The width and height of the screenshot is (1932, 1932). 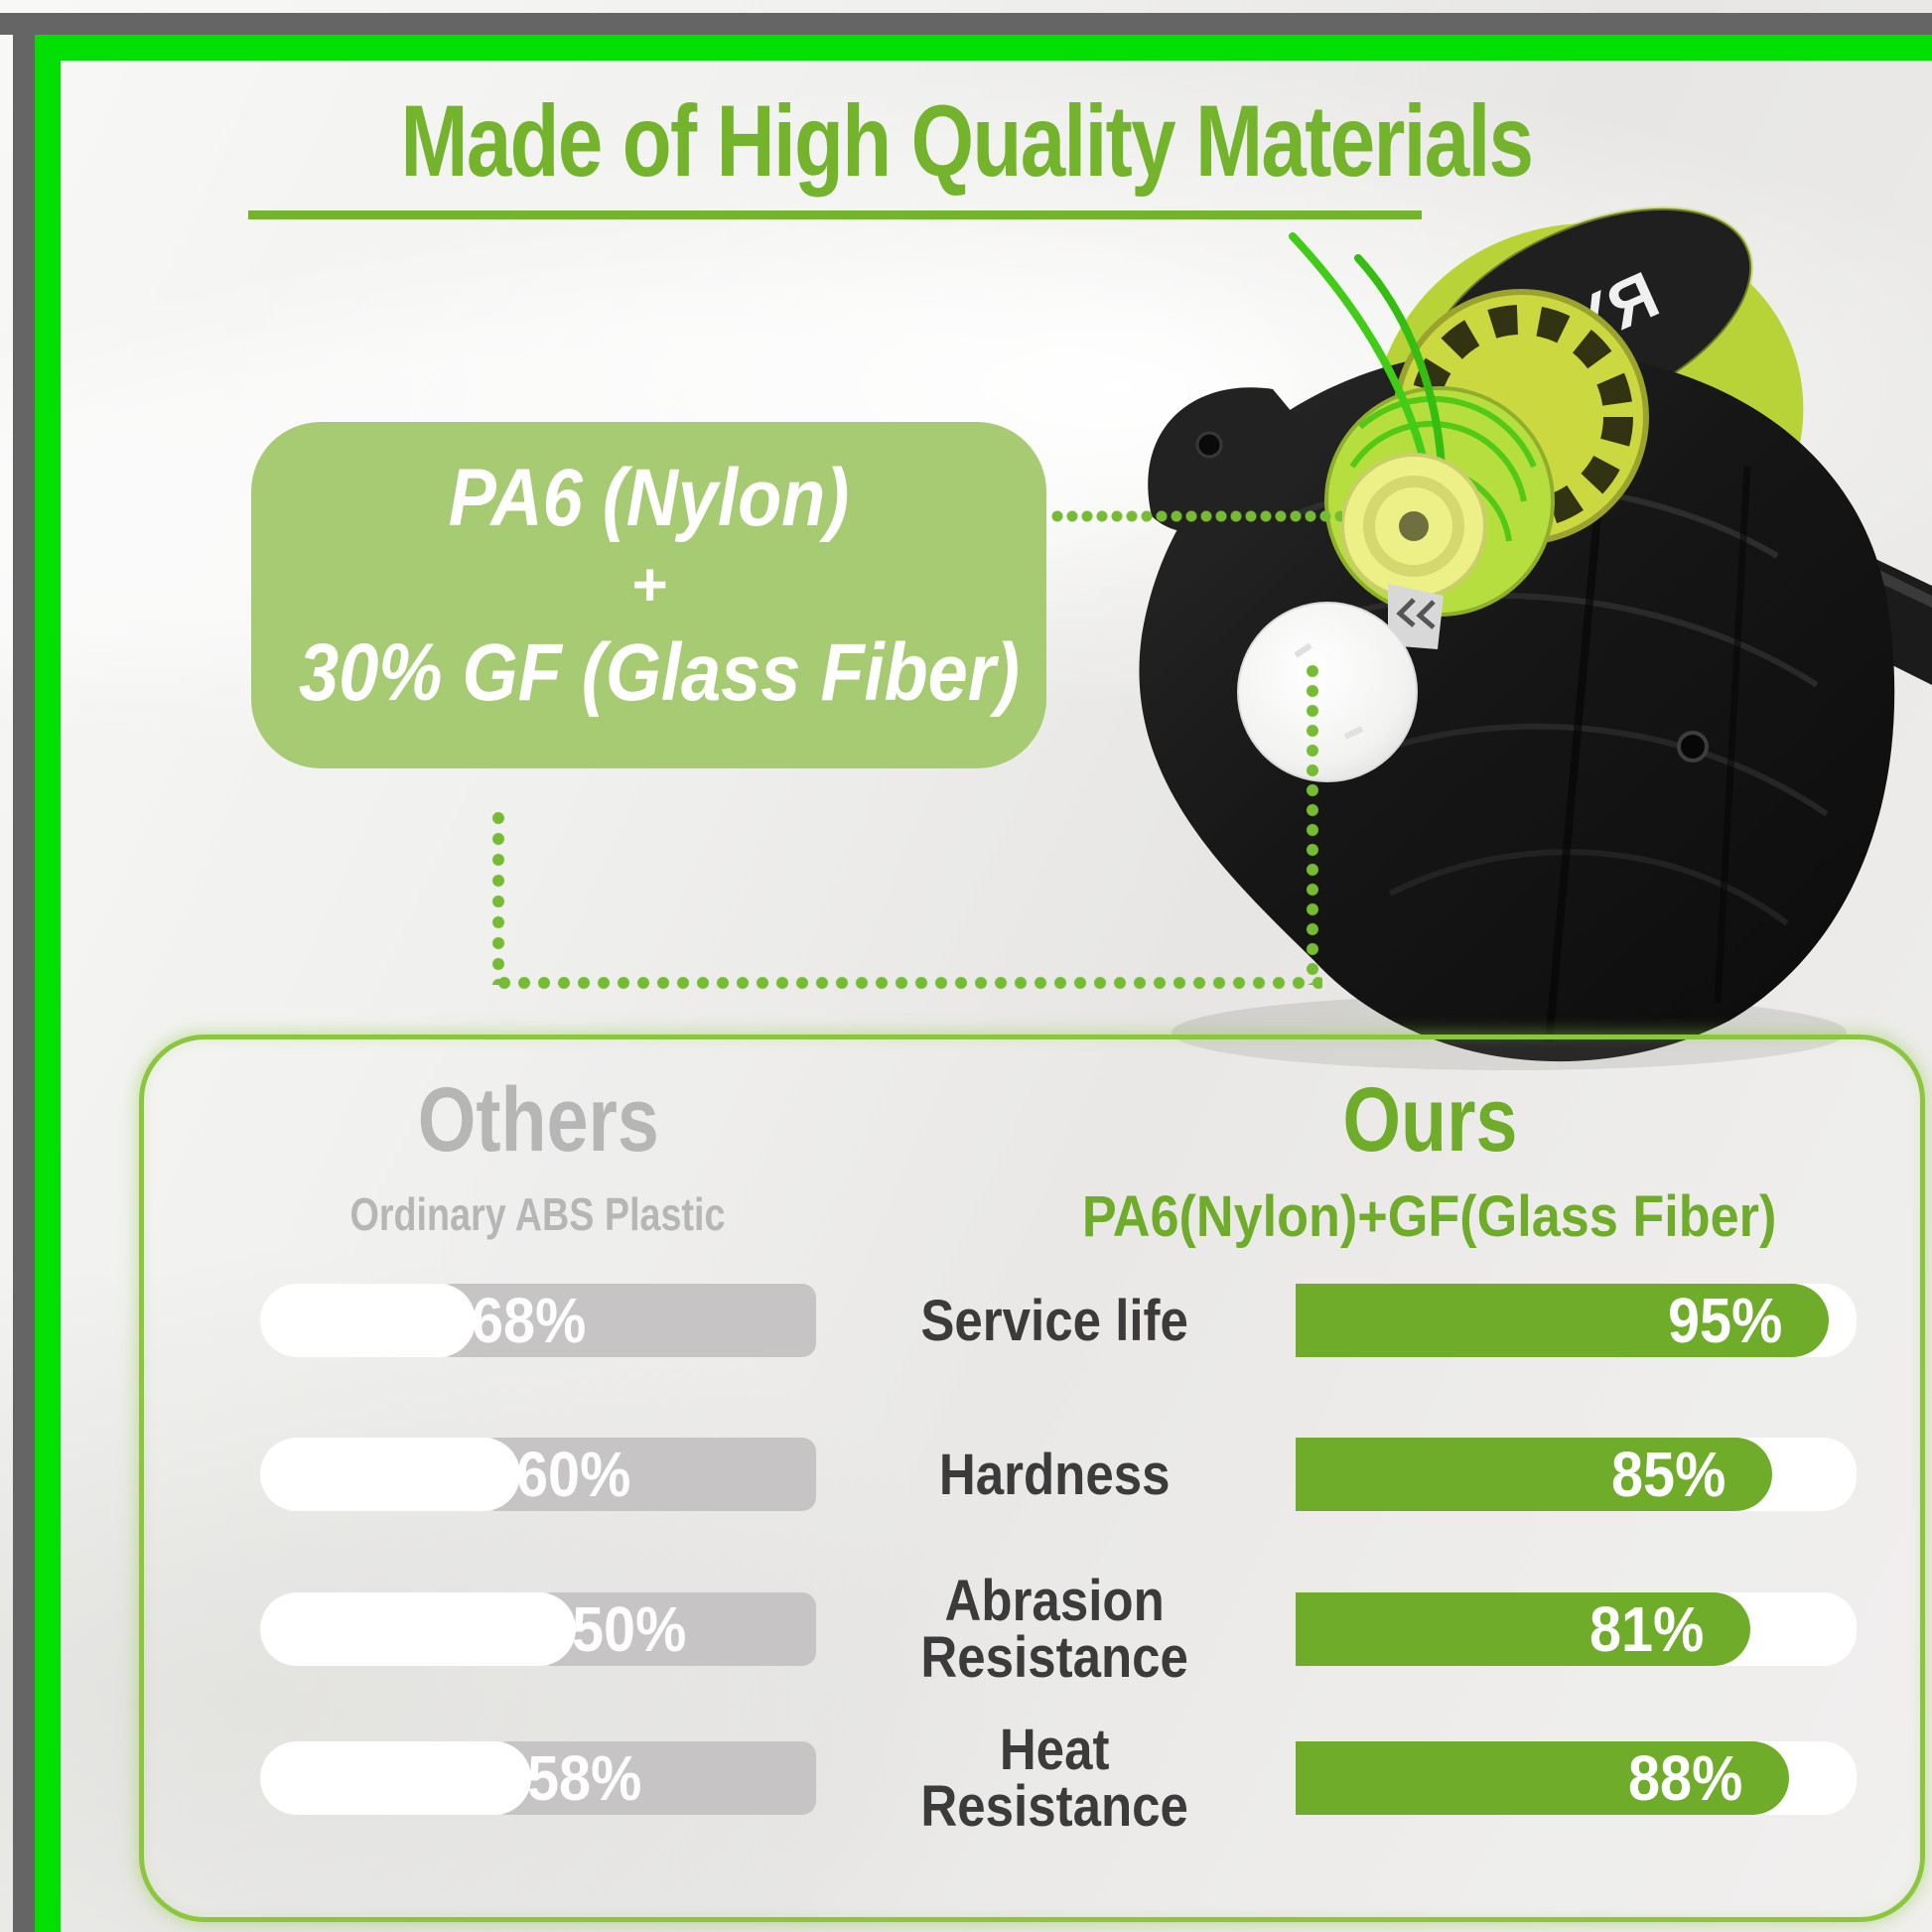 I want to click on others-subheader: Ordinary ABS Plastic, so click(x=538, y=1214).